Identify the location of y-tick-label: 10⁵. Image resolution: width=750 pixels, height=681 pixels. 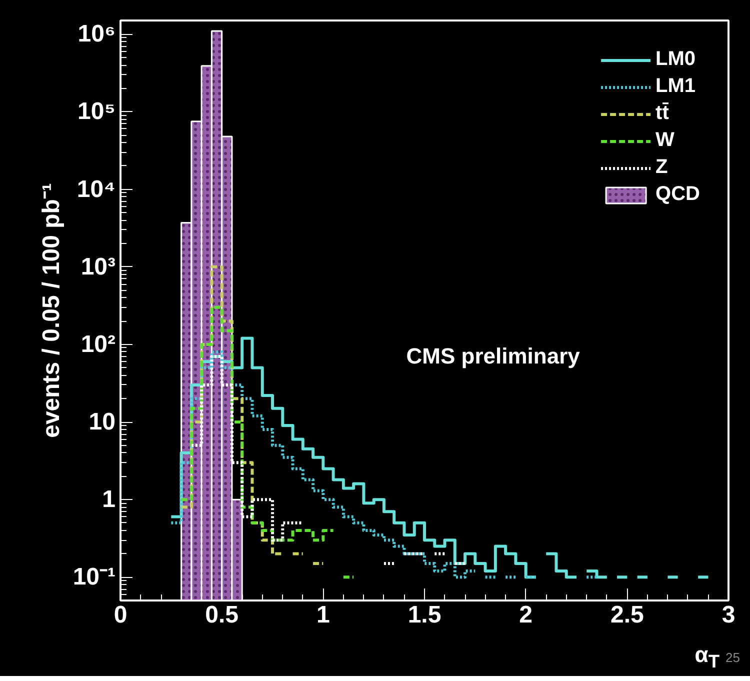
(97, 112).